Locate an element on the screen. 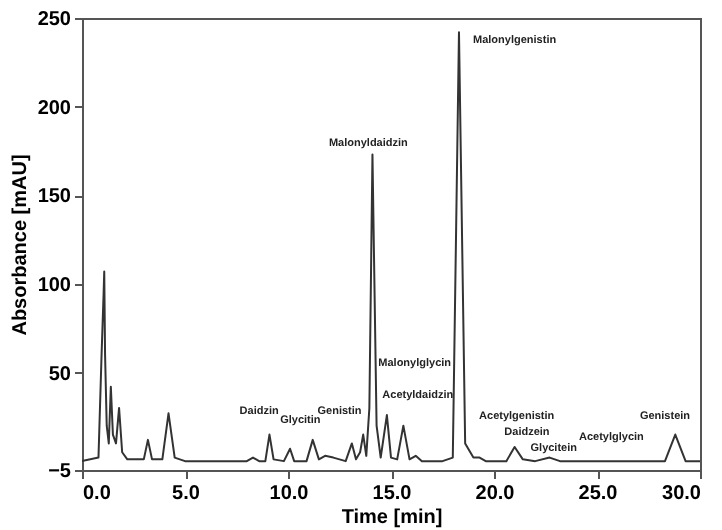 The width and height of the screenshot is (722, 530). x-tick-label: 20.0 is located at coordinates (495, 494).